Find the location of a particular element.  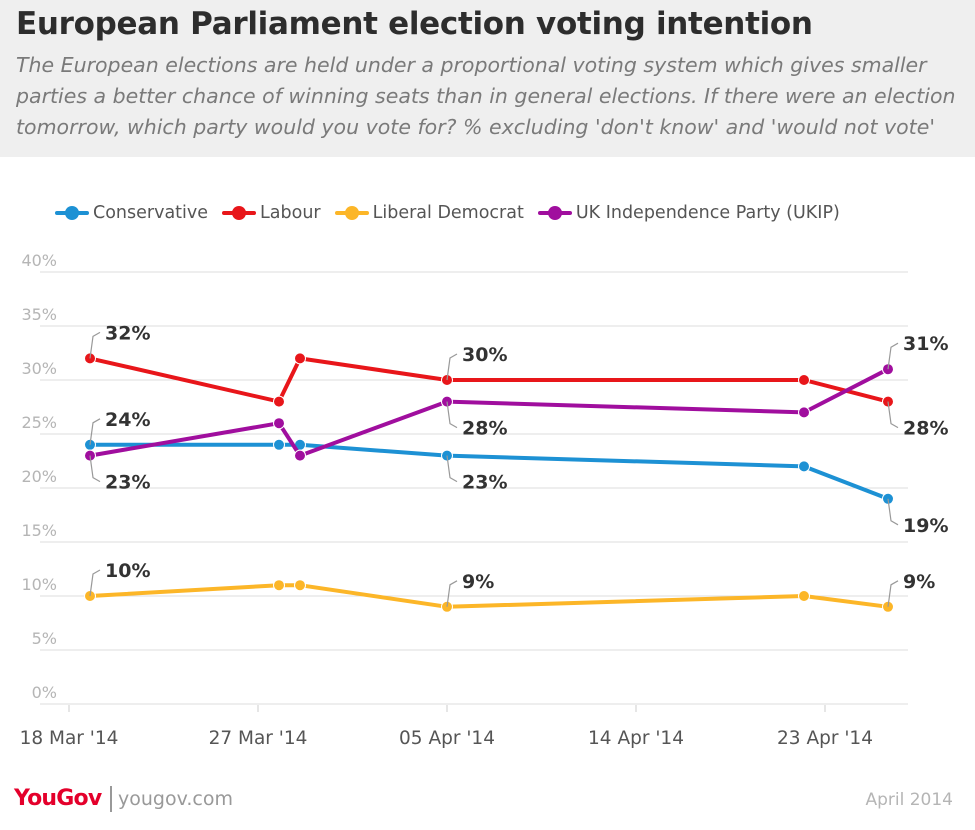

y-tick-label: 30% is located at coordinates (39, 368).